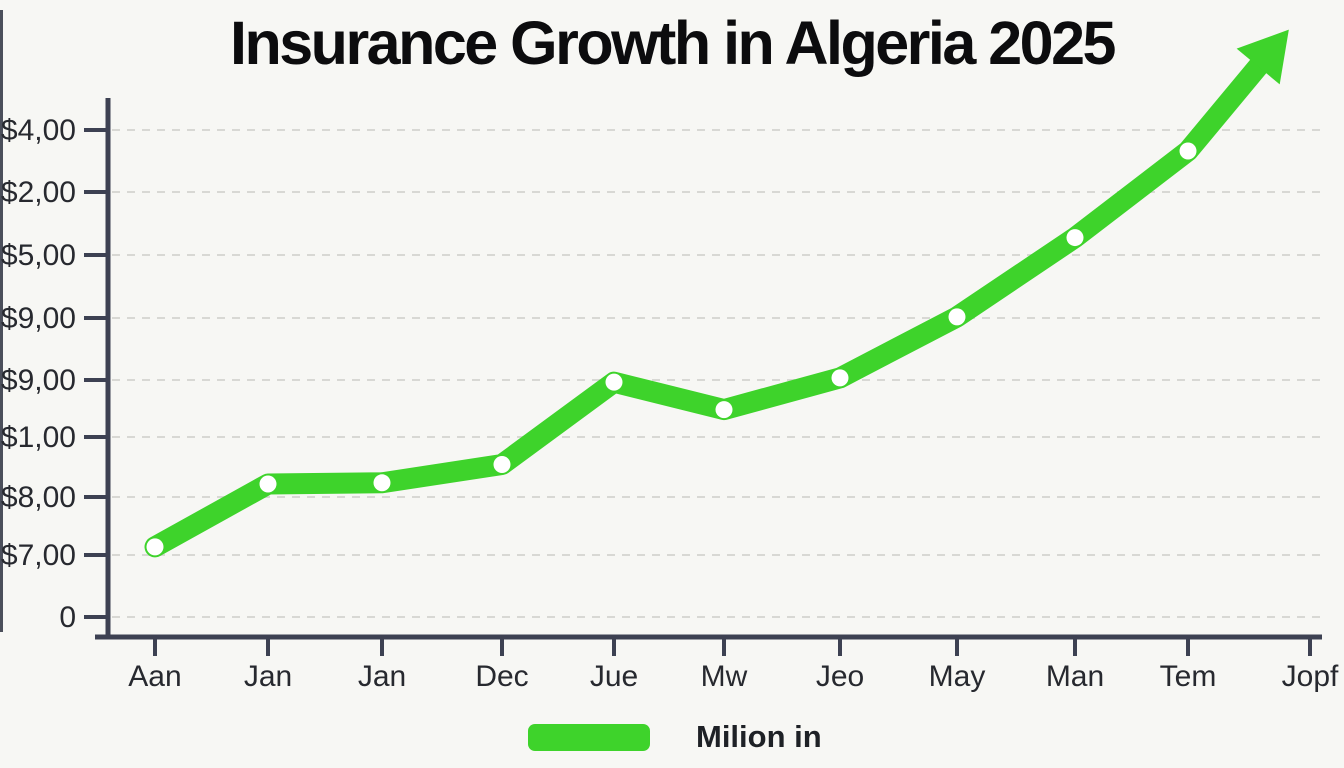 This screenshot has height=768, width=1344. I want to click on trend-arrowhead, so click(1262, 57).